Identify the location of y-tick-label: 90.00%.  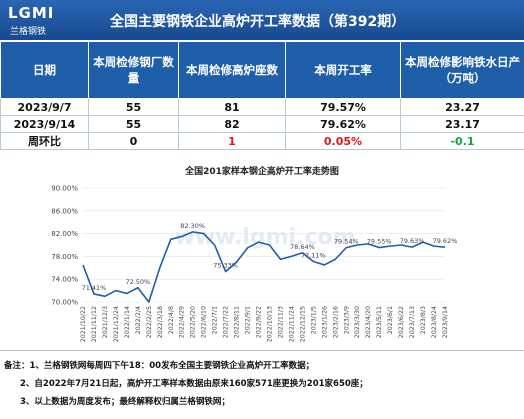
(64, 189).